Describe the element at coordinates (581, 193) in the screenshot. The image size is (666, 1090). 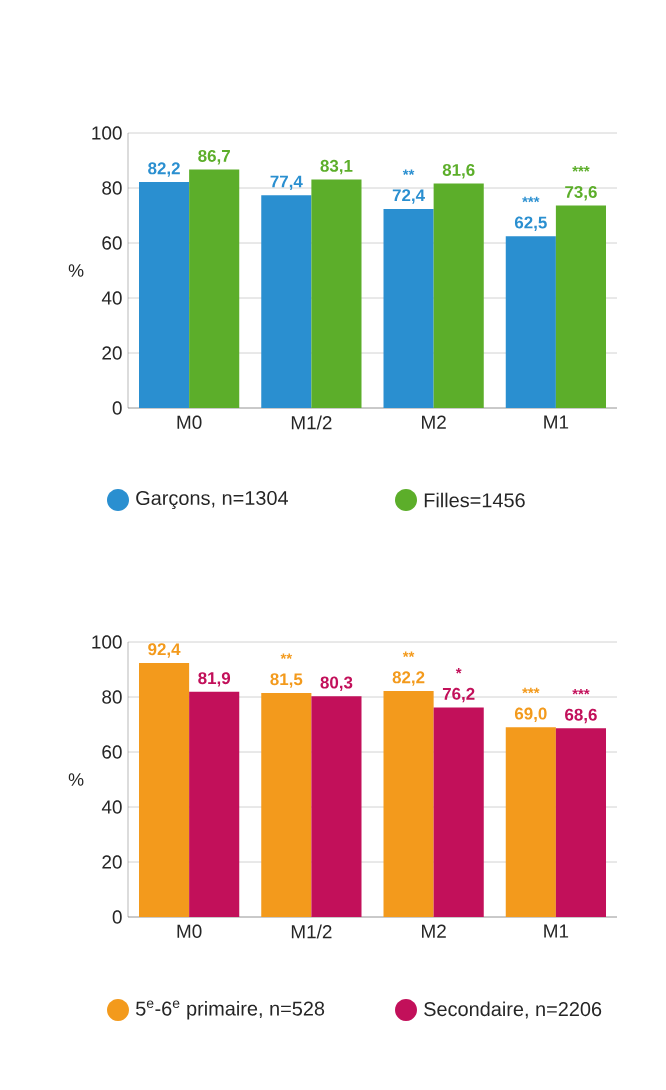
I see `data-label: 73,6` at that location.